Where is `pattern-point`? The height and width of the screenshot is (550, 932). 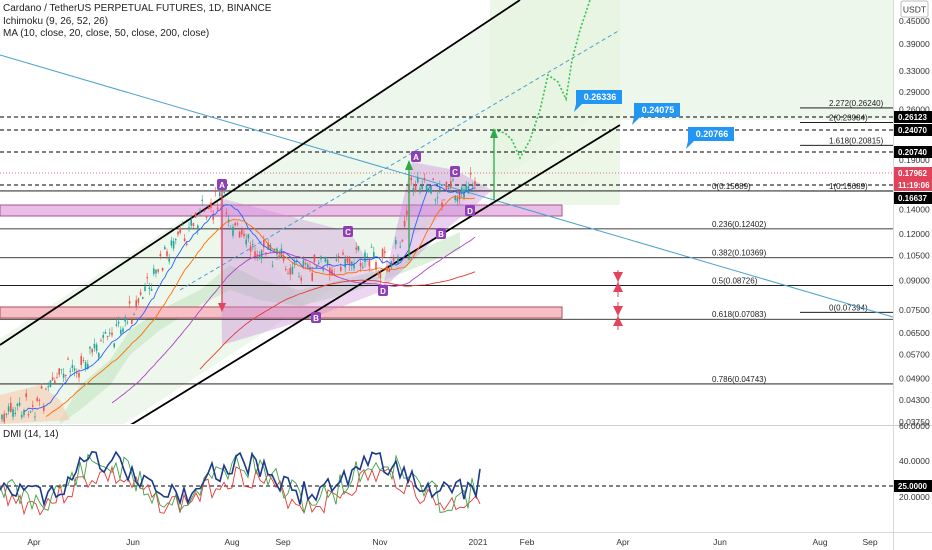 pattern-point is located at coordinates (383, 290).